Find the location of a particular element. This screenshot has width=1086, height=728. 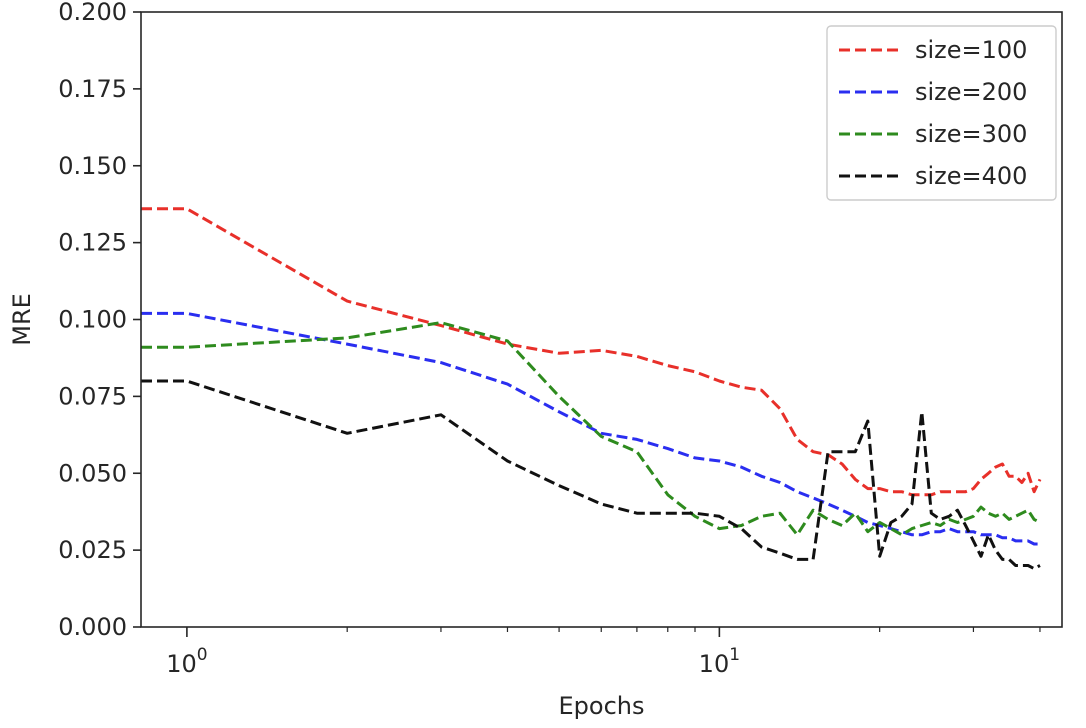

y-tick-label: 0.025 is located at coordinates (92, 550).